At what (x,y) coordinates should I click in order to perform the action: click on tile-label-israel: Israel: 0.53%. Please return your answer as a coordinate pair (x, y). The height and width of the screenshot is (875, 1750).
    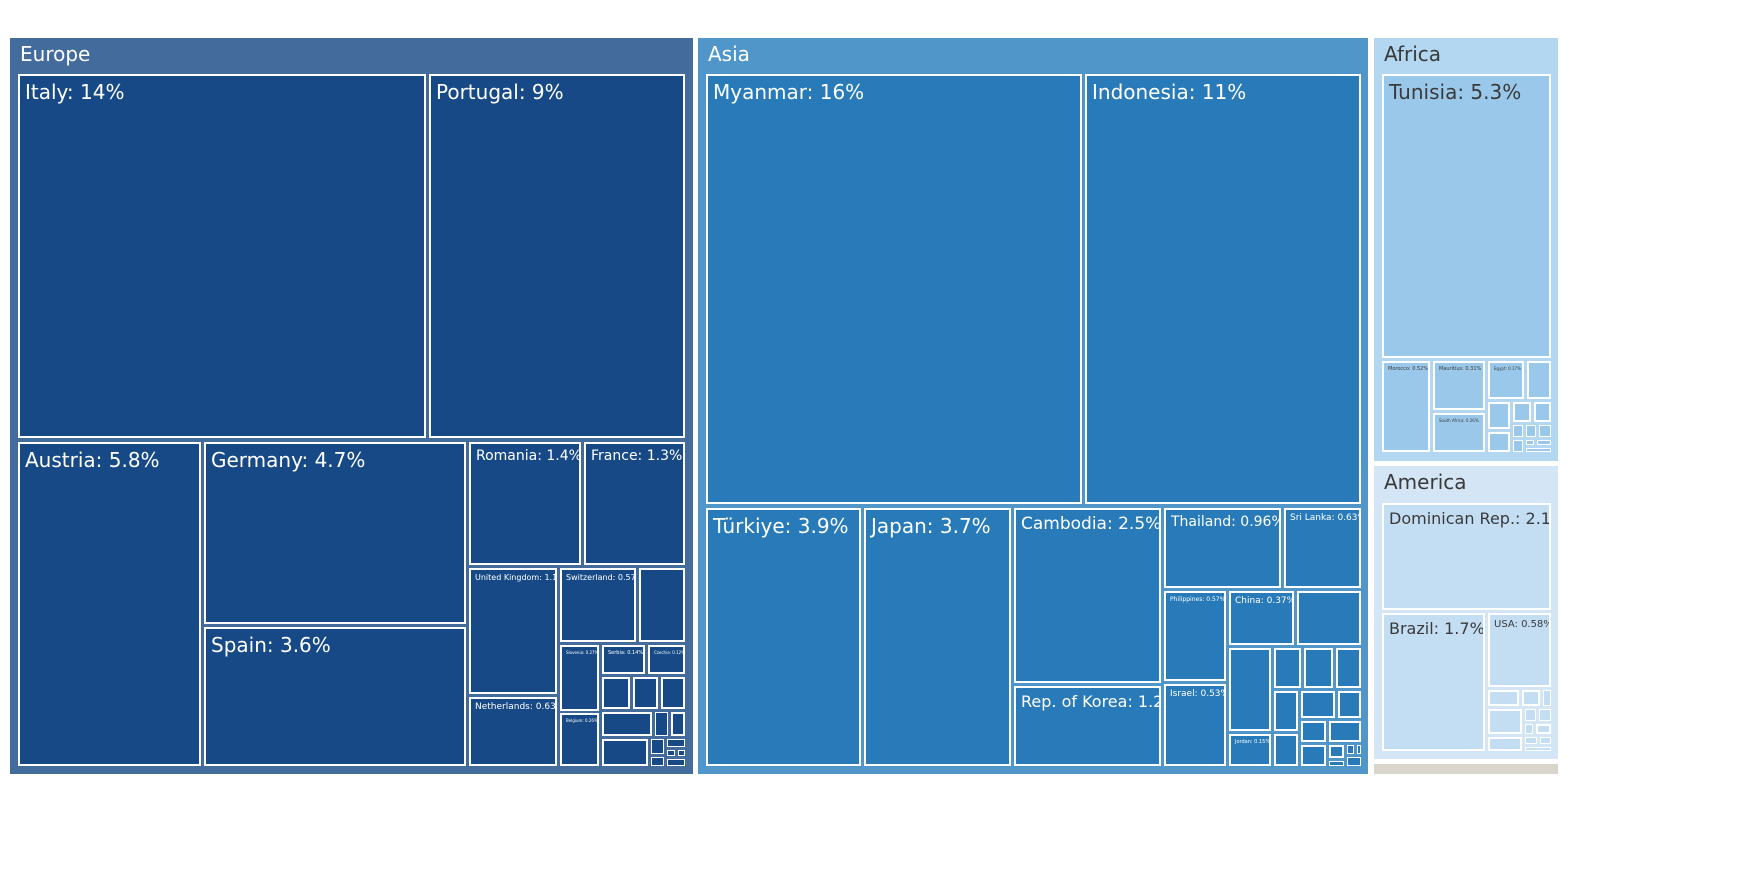
    Looking at the image, I should click on (1198, 694).